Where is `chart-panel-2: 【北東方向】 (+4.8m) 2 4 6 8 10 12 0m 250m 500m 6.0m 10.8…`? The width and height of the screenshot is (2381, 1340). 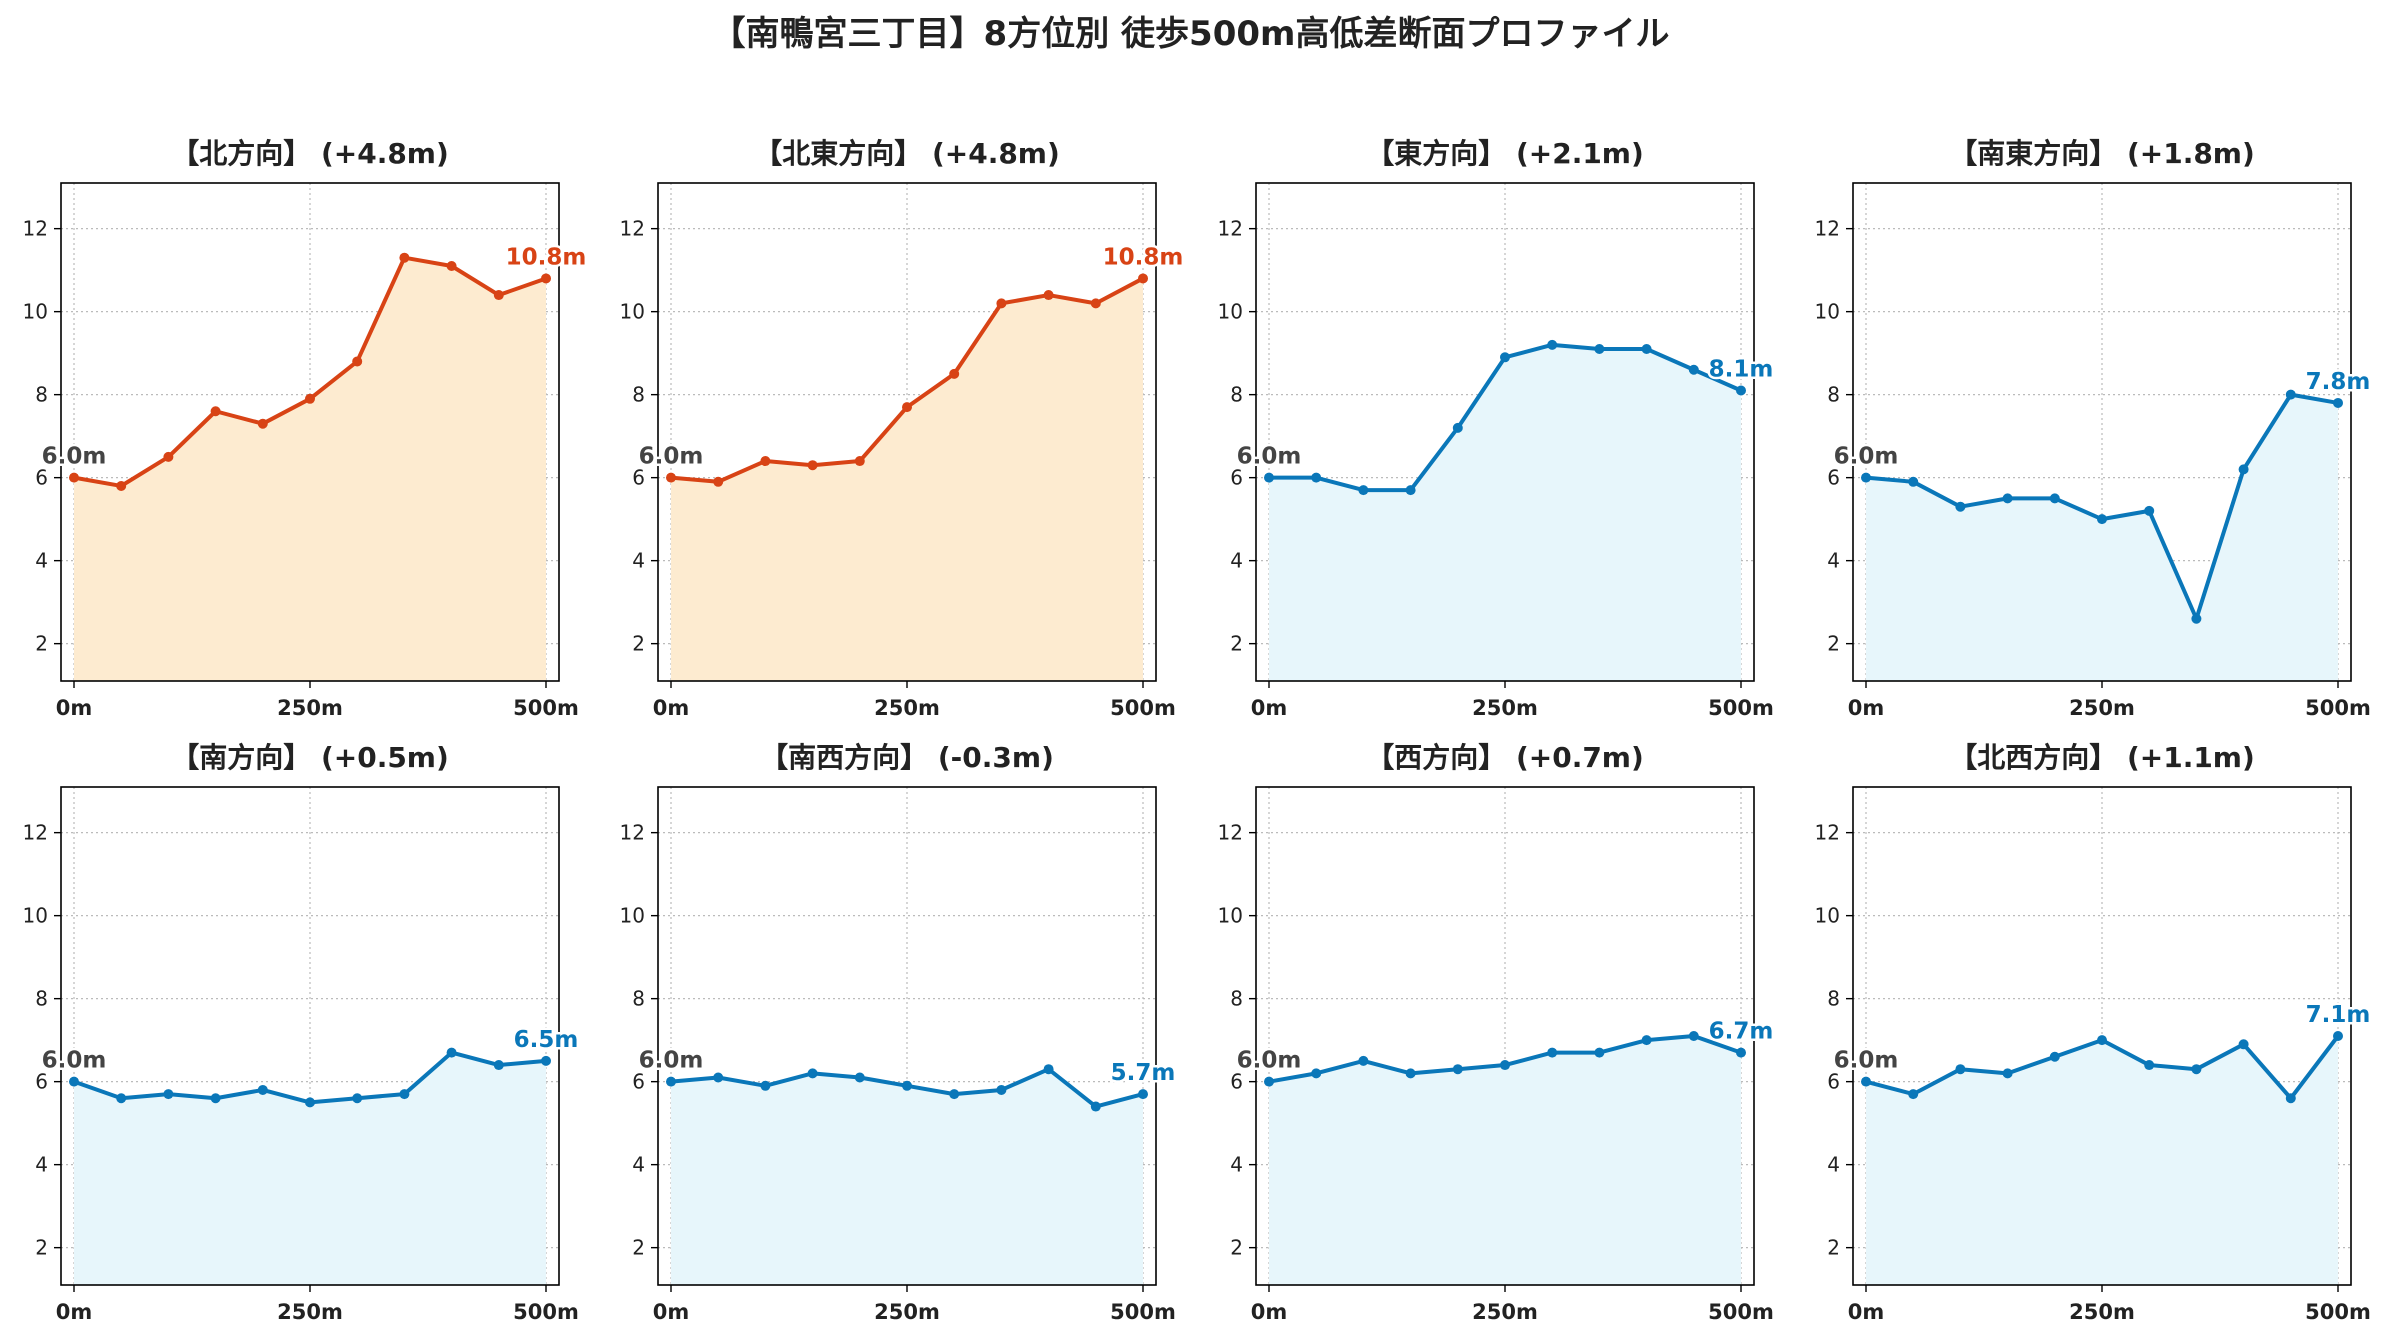 chart-panel-2: 【北東方向】 (+4.8m) 2 4 6 8 10 12 0m 250m 500m 6.0m 10.8… is located at coordinates (903, 428).